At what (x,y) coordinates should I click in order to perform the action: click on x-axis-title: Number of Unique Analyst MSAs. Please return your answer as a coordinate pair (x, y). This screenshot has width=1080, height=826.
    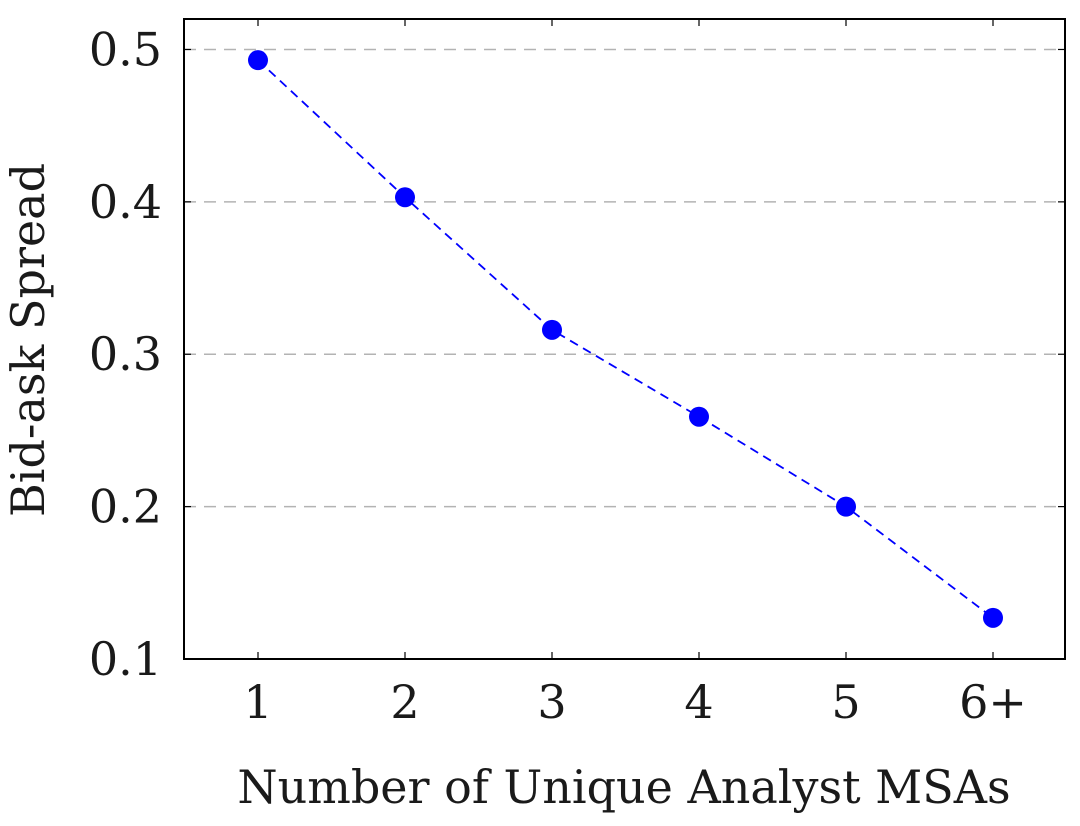
    Looking at the image, I should click on (623, 787).